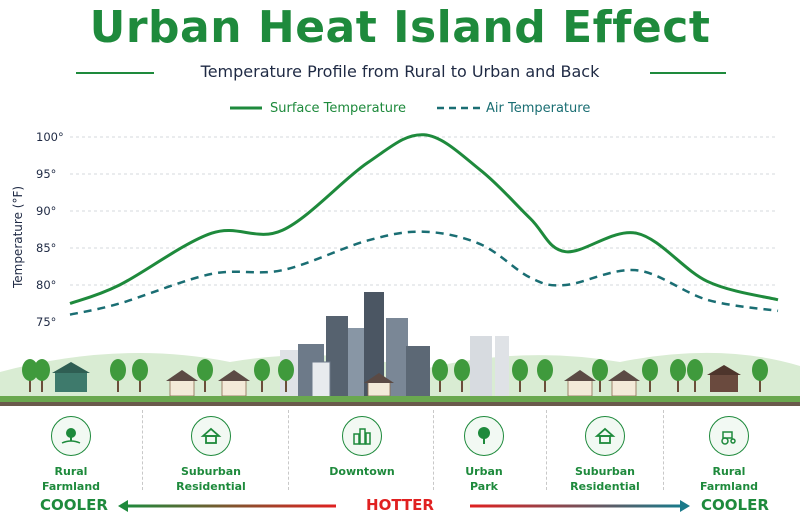  What do you see at coordinates (71, 436) in the screenshot?
I see `farm-icon` at bounding box center [71, 436].